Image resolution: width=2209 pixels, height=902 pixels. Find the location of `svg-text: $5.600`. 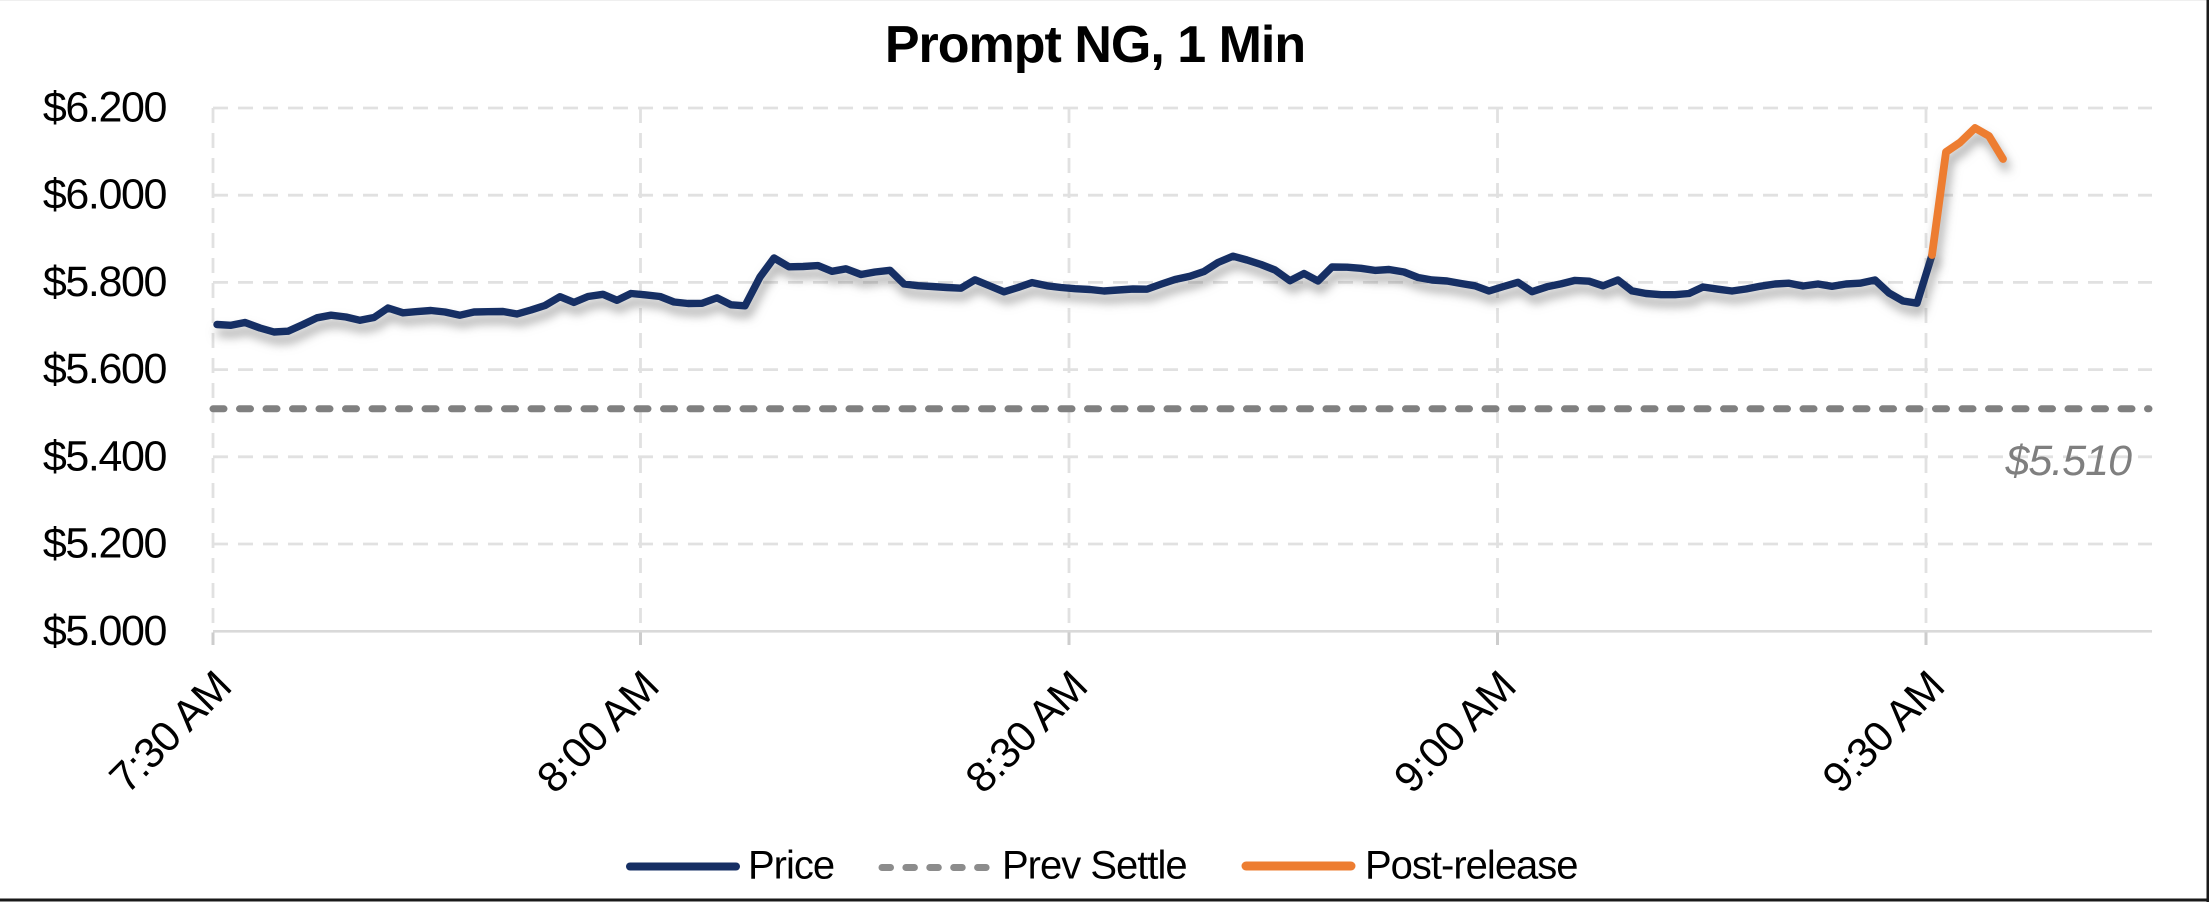

svg-text: $5.600 is located at coordinates (105, 369).